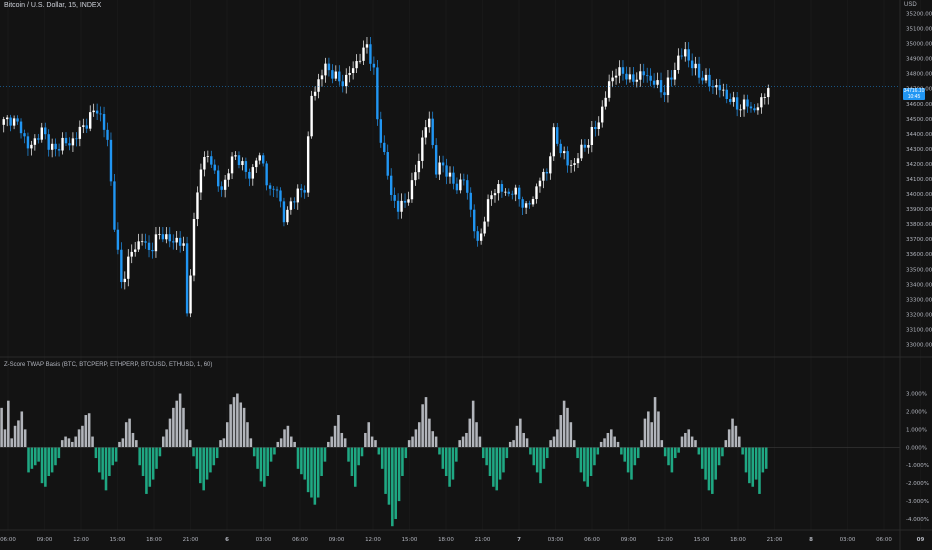 The width and height of the screenshot is (932, 550). What do you see at coordinates (665, 540) in the screenshot?
I see `time-tick-label: 12:00` at bounding box center [665, 540].